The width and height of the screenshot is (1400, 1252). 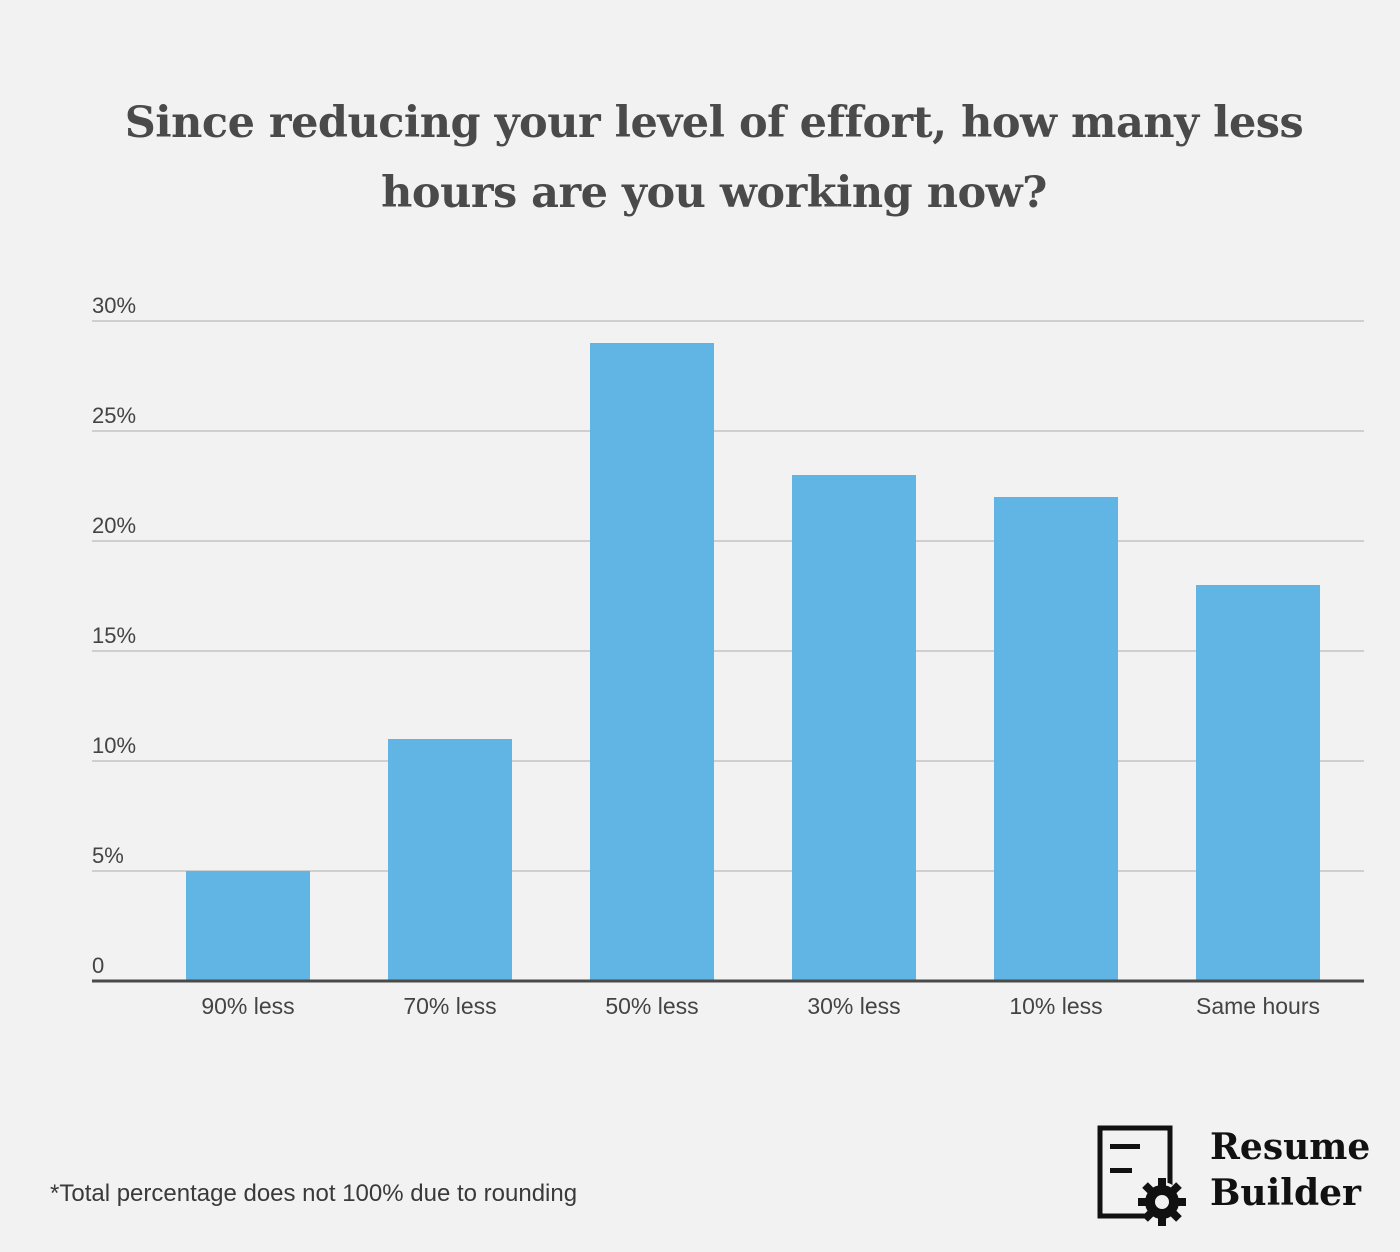 I want to click on logo-line-2: Builder, so click(x=1285, y=1193).